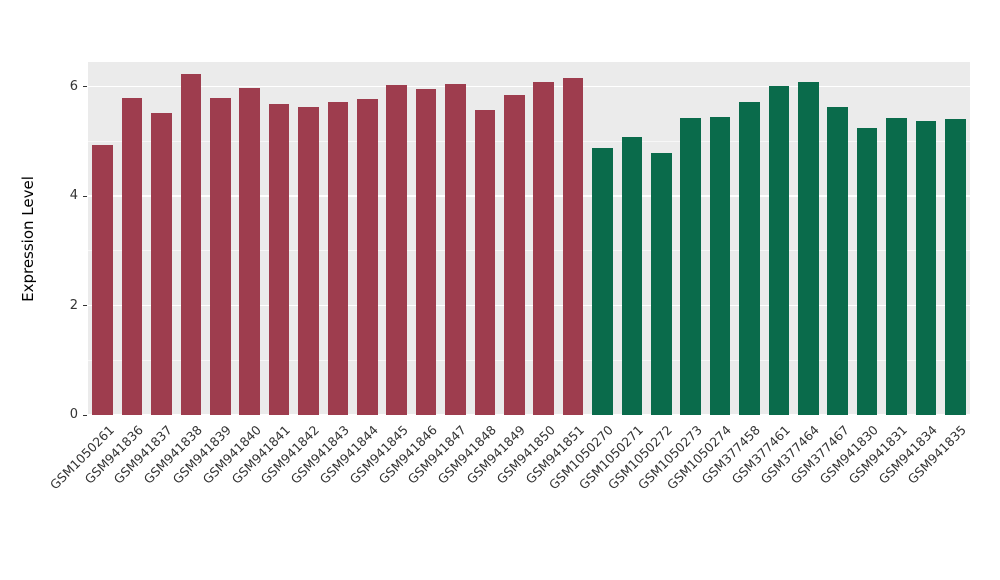 The image size is (1000, 580). What do you see at coordinates (661, 284) in the screenshot?
I see `bar-GSM1050272` at bounding box center [661, 284].